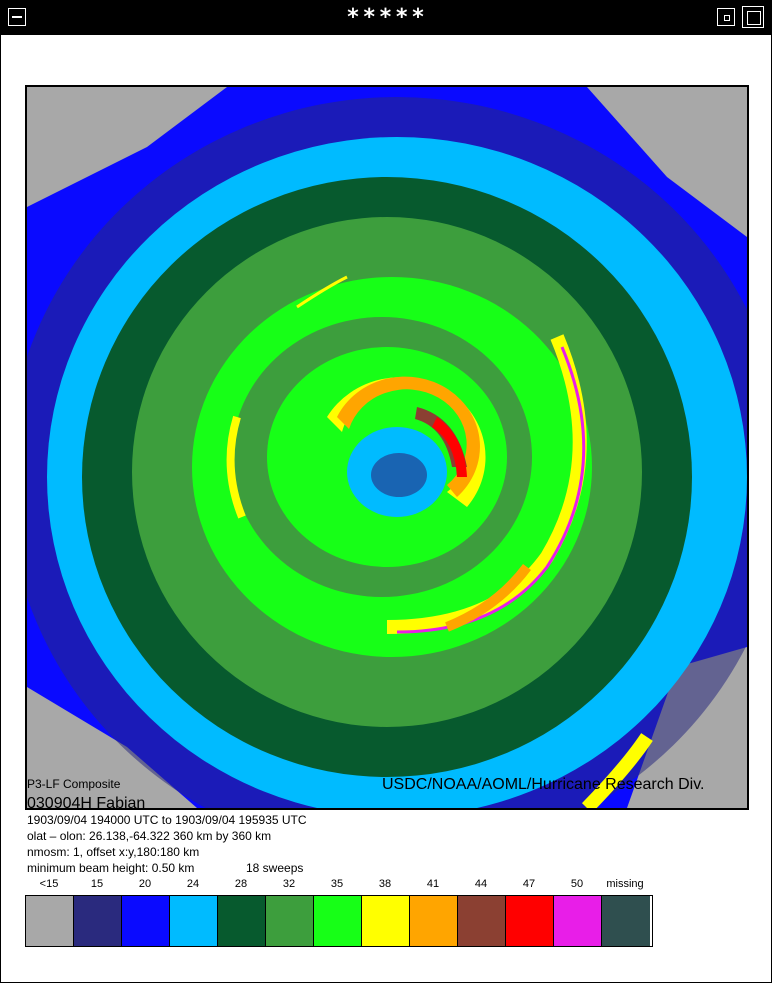 This screenshot has height=983, width=772. What do you see at coordinates (111, 868) in the screenshot?
I see `beam-info: minimum beam height: 0.50 km` at bounding box center [111, 868].